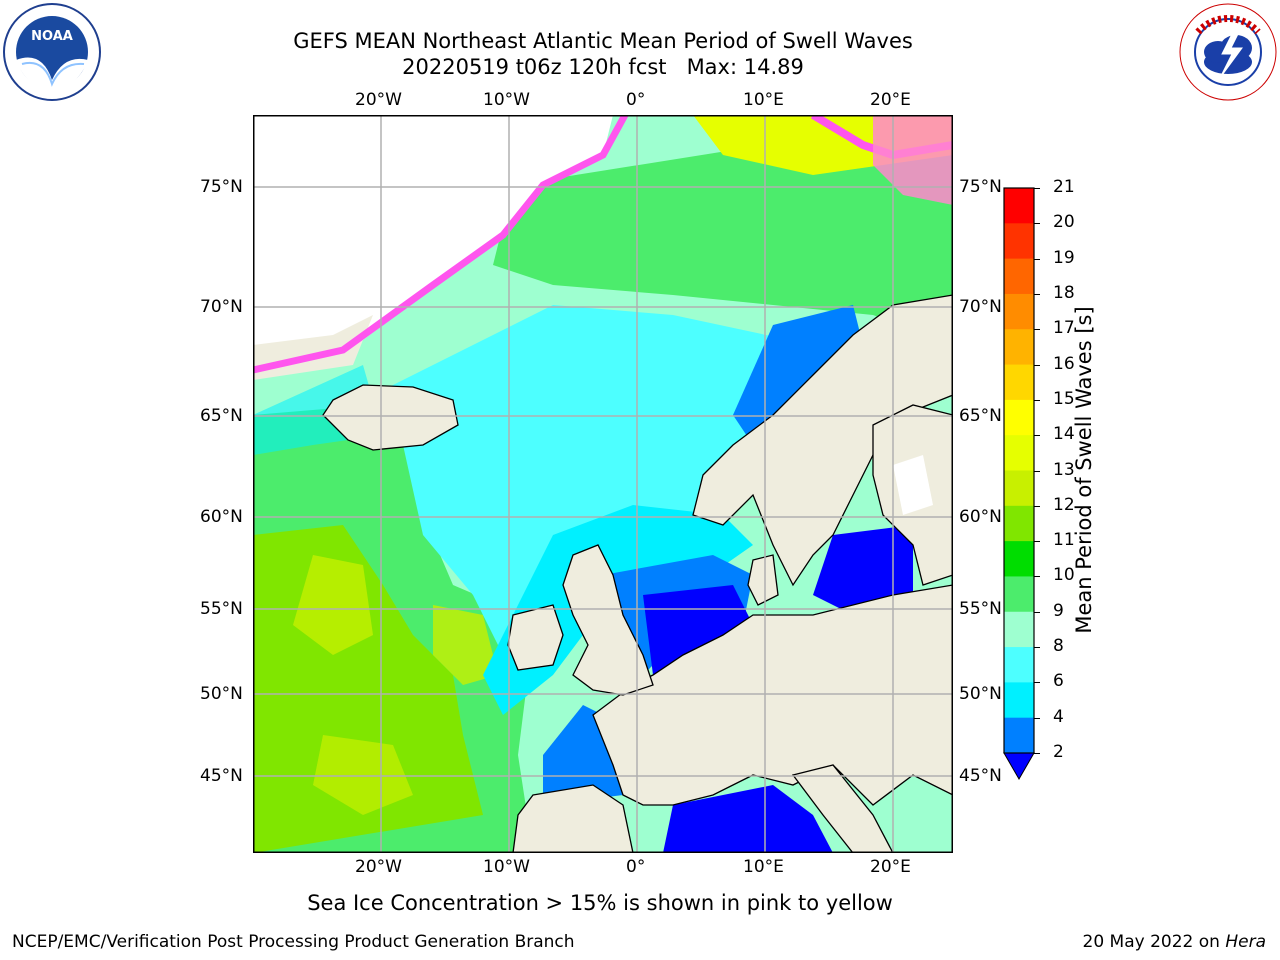 The height and width of the screenshot is (960, 1280). Describe the element at coordinates (1058, 610) in the screenshot. I see `colorbar-tick-label: 9` at that location.